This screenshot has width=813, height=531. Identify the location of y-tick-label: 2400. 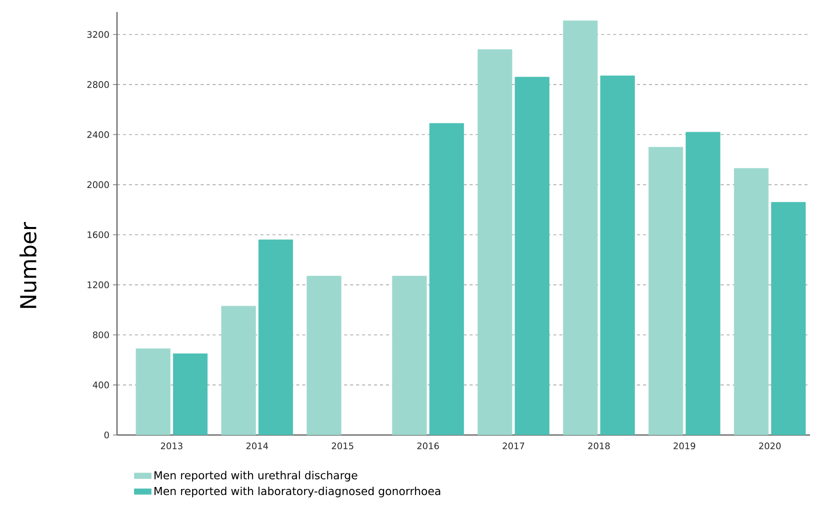
(98, 134).